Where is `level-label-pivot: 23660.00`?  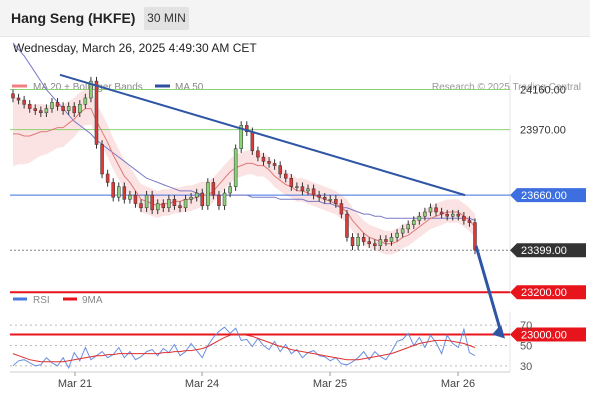
level-label-pivot: 23660.00 is located at coordinates (544, 196).